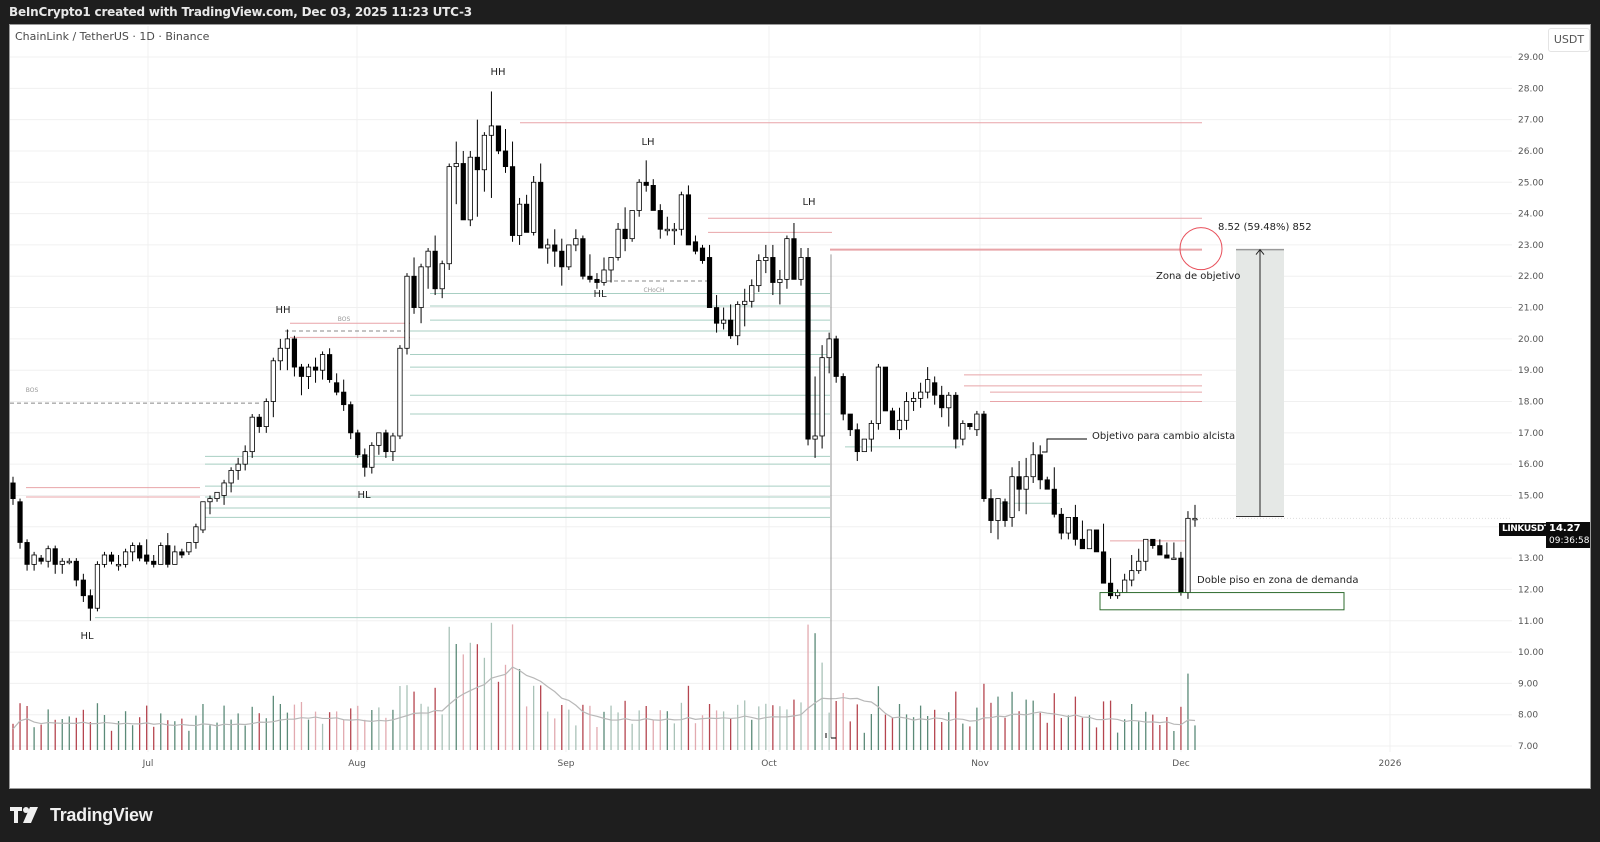 This screenshot has height=842, width=1600. What do you see at coordinates (1201, 249) in the screenshot?
I see `target-zone-circle` at bounding box center [1201, 249].